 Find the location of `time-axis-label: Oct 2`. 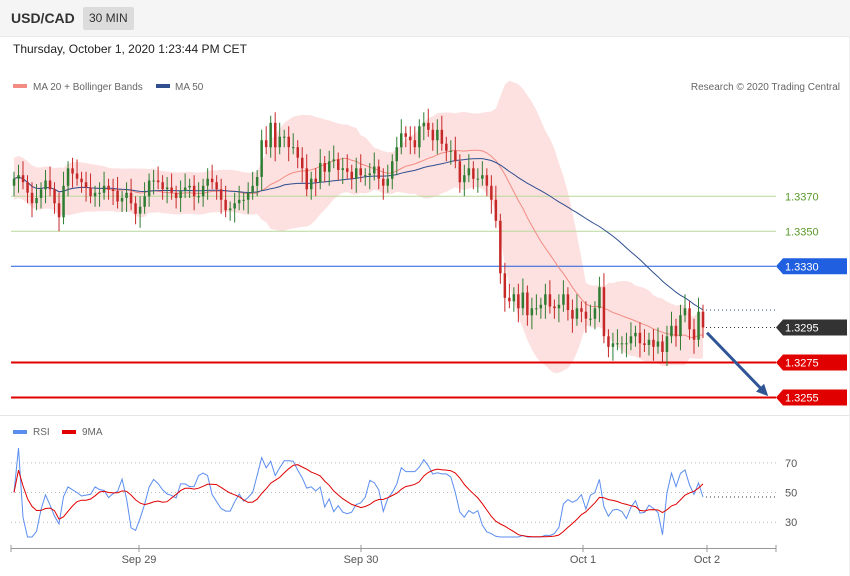

time-axis-label: Oct 2 is located at coordinates (707, 560).